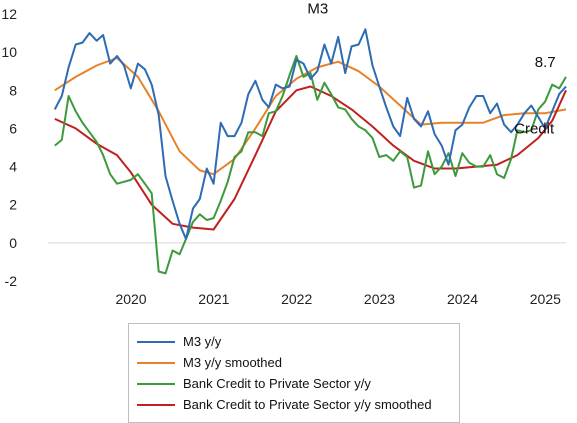 This screenshot has height=423, width=577. I want to click on y-tick-label: 12, so click(9, 14).